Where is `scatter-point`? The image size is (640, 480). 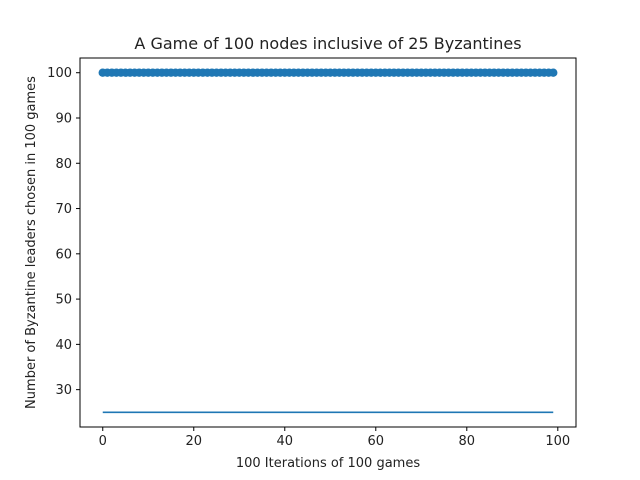
scatter-point is located at coordinates (553, 72).